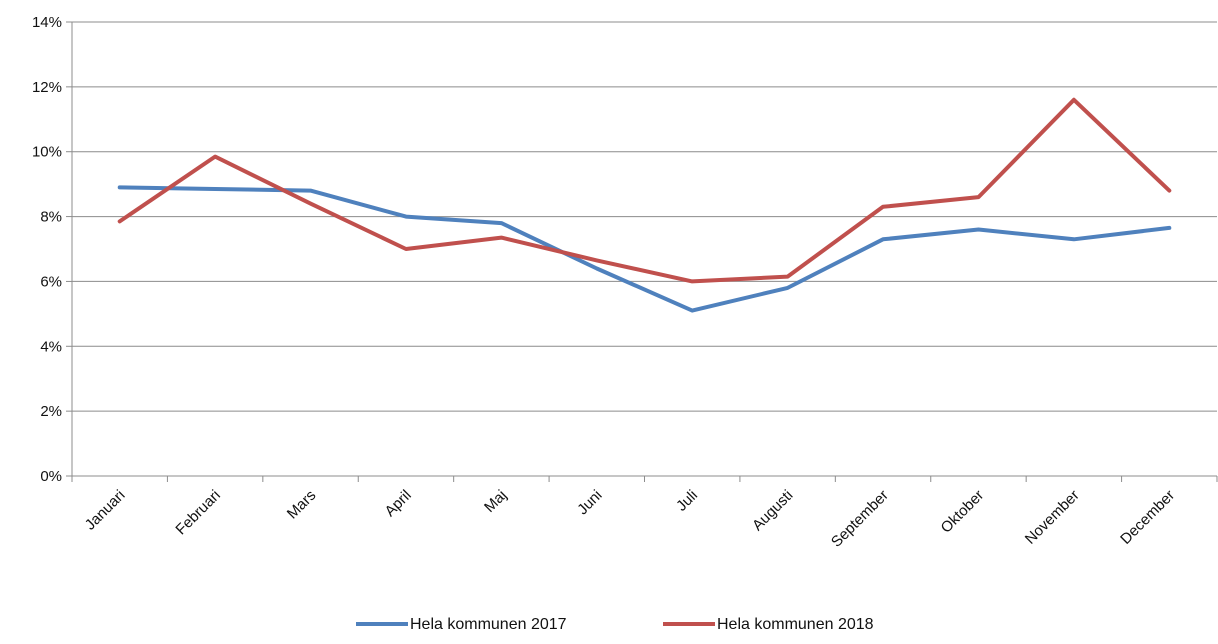 The height and width of the screenshot is (644, 1218). What do you see at coordinates (860, 519) in the screenshot?
I see `x-tick-label: September` at bounding box center [860, 519].